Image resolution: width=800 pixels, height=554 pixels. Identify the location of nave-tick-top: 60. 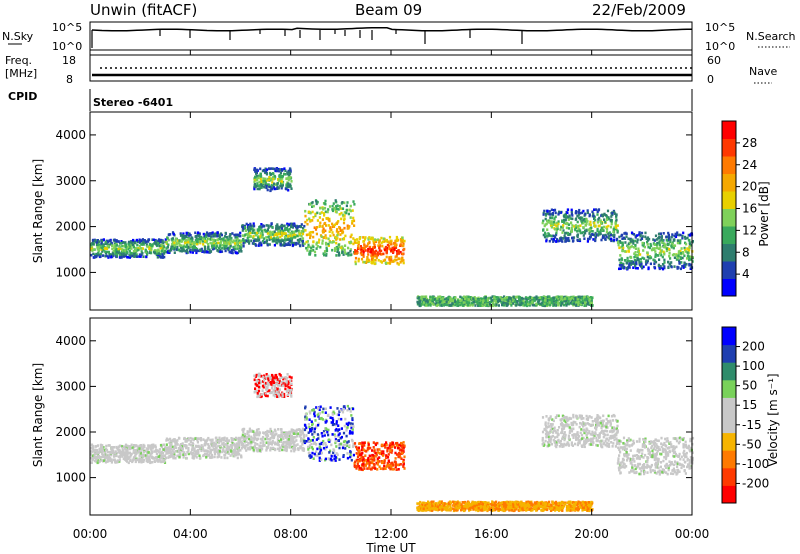
(714, 60).